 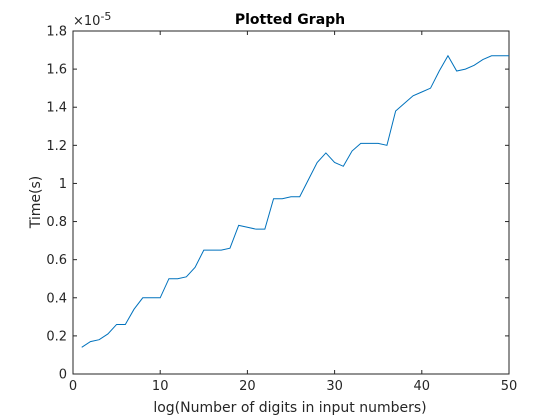 What do you see at coordinates (86, 21) in the screenshot?
I see `y-multiplier-base: ×10` at bounding box center [86, 21].